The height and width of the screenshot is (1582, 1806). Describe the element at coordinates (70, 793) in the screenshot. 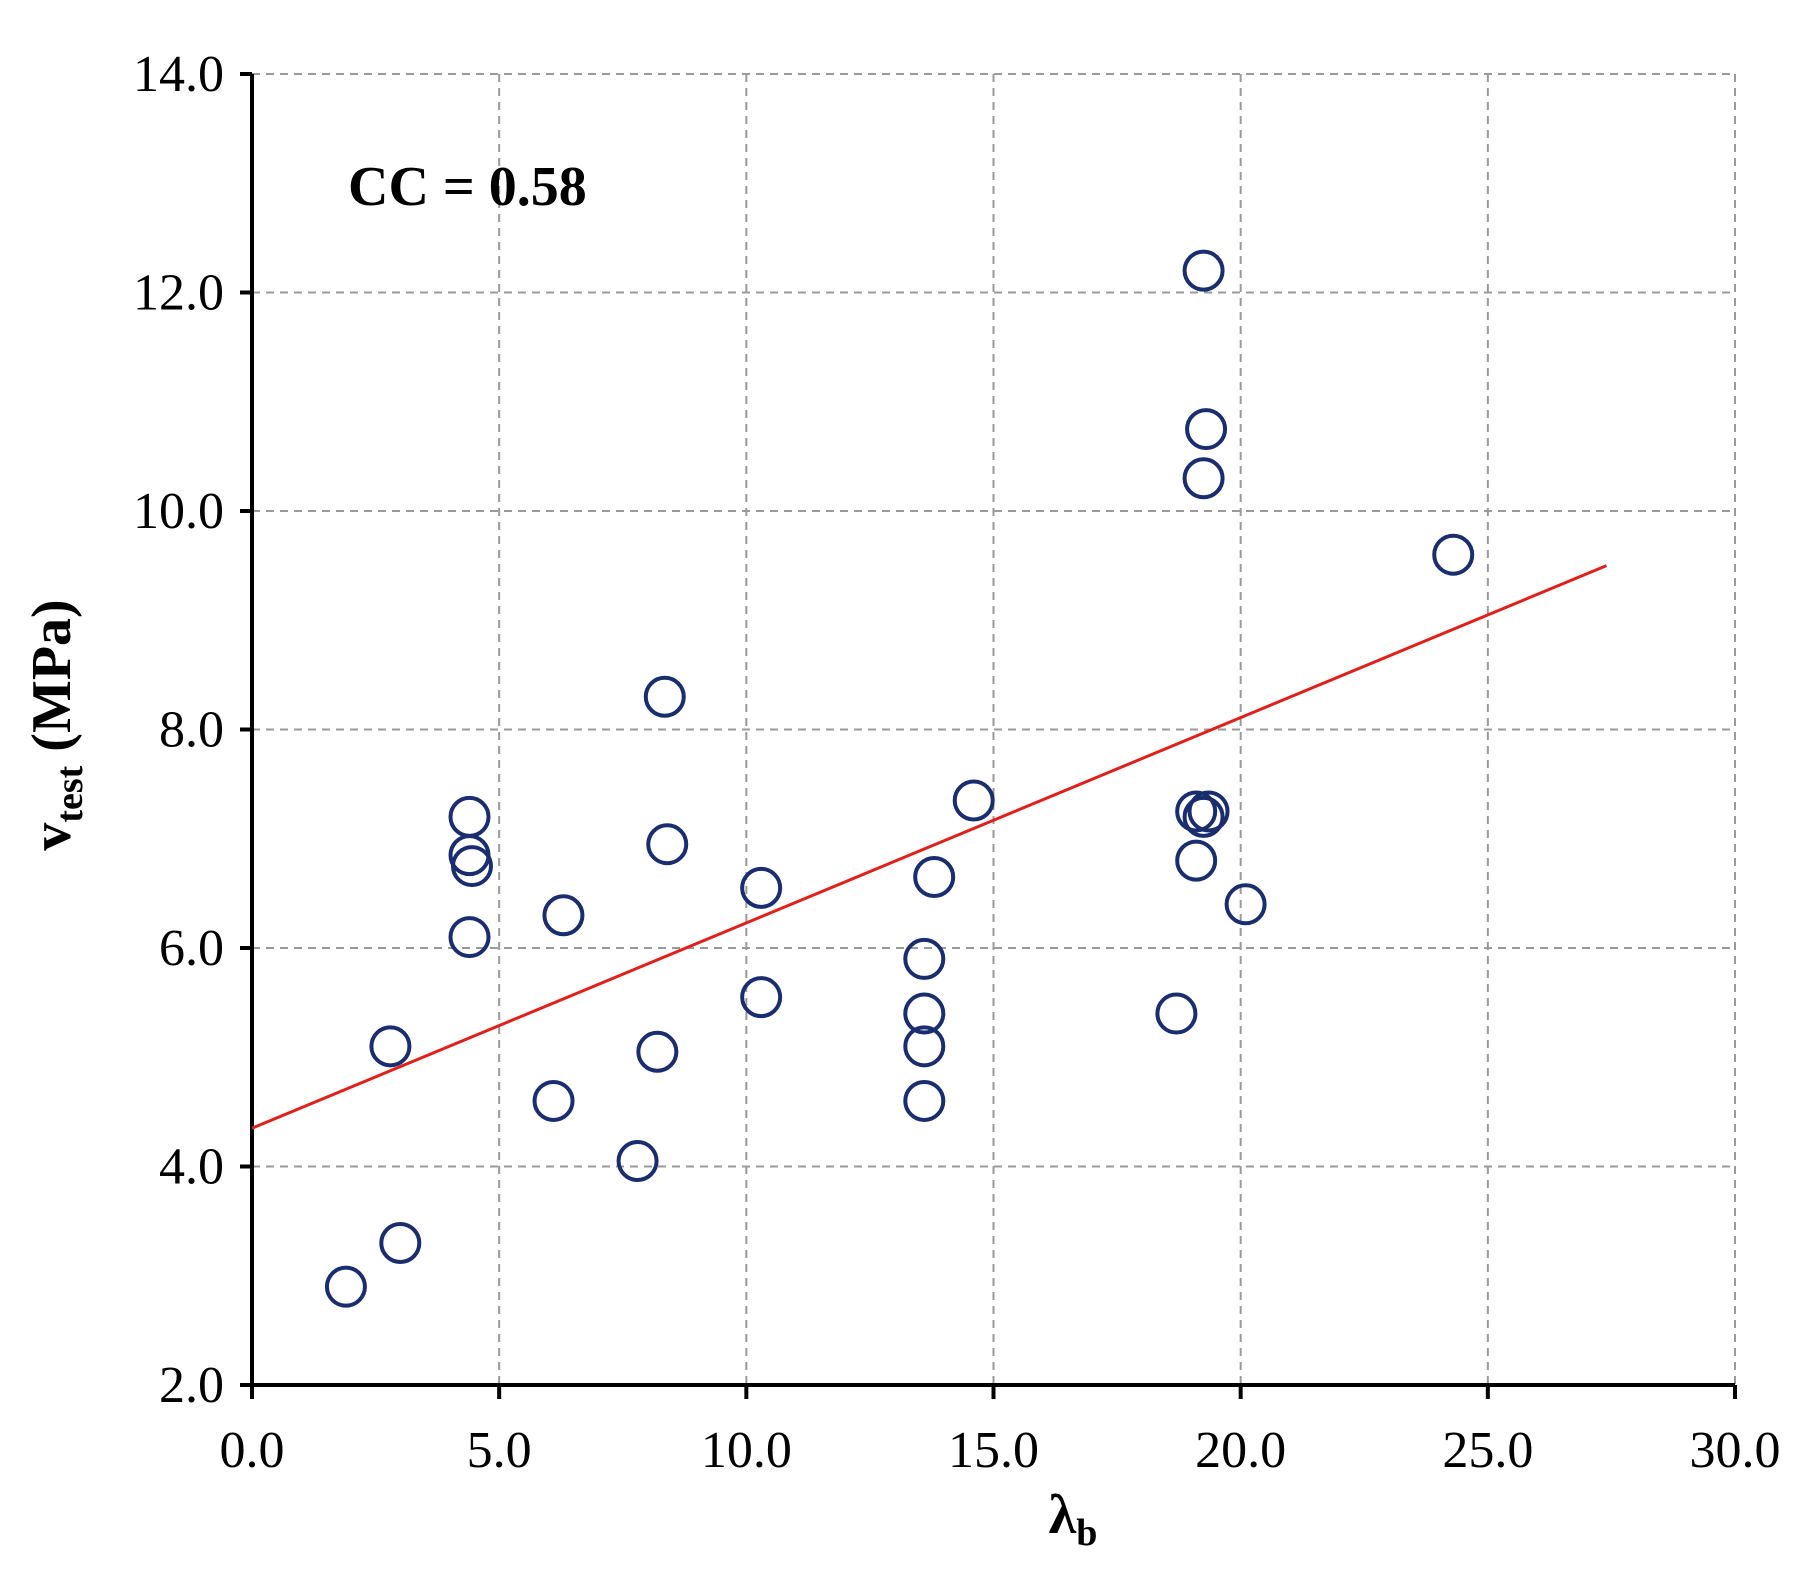

I see `y-axis-label-sub: test` at that location.